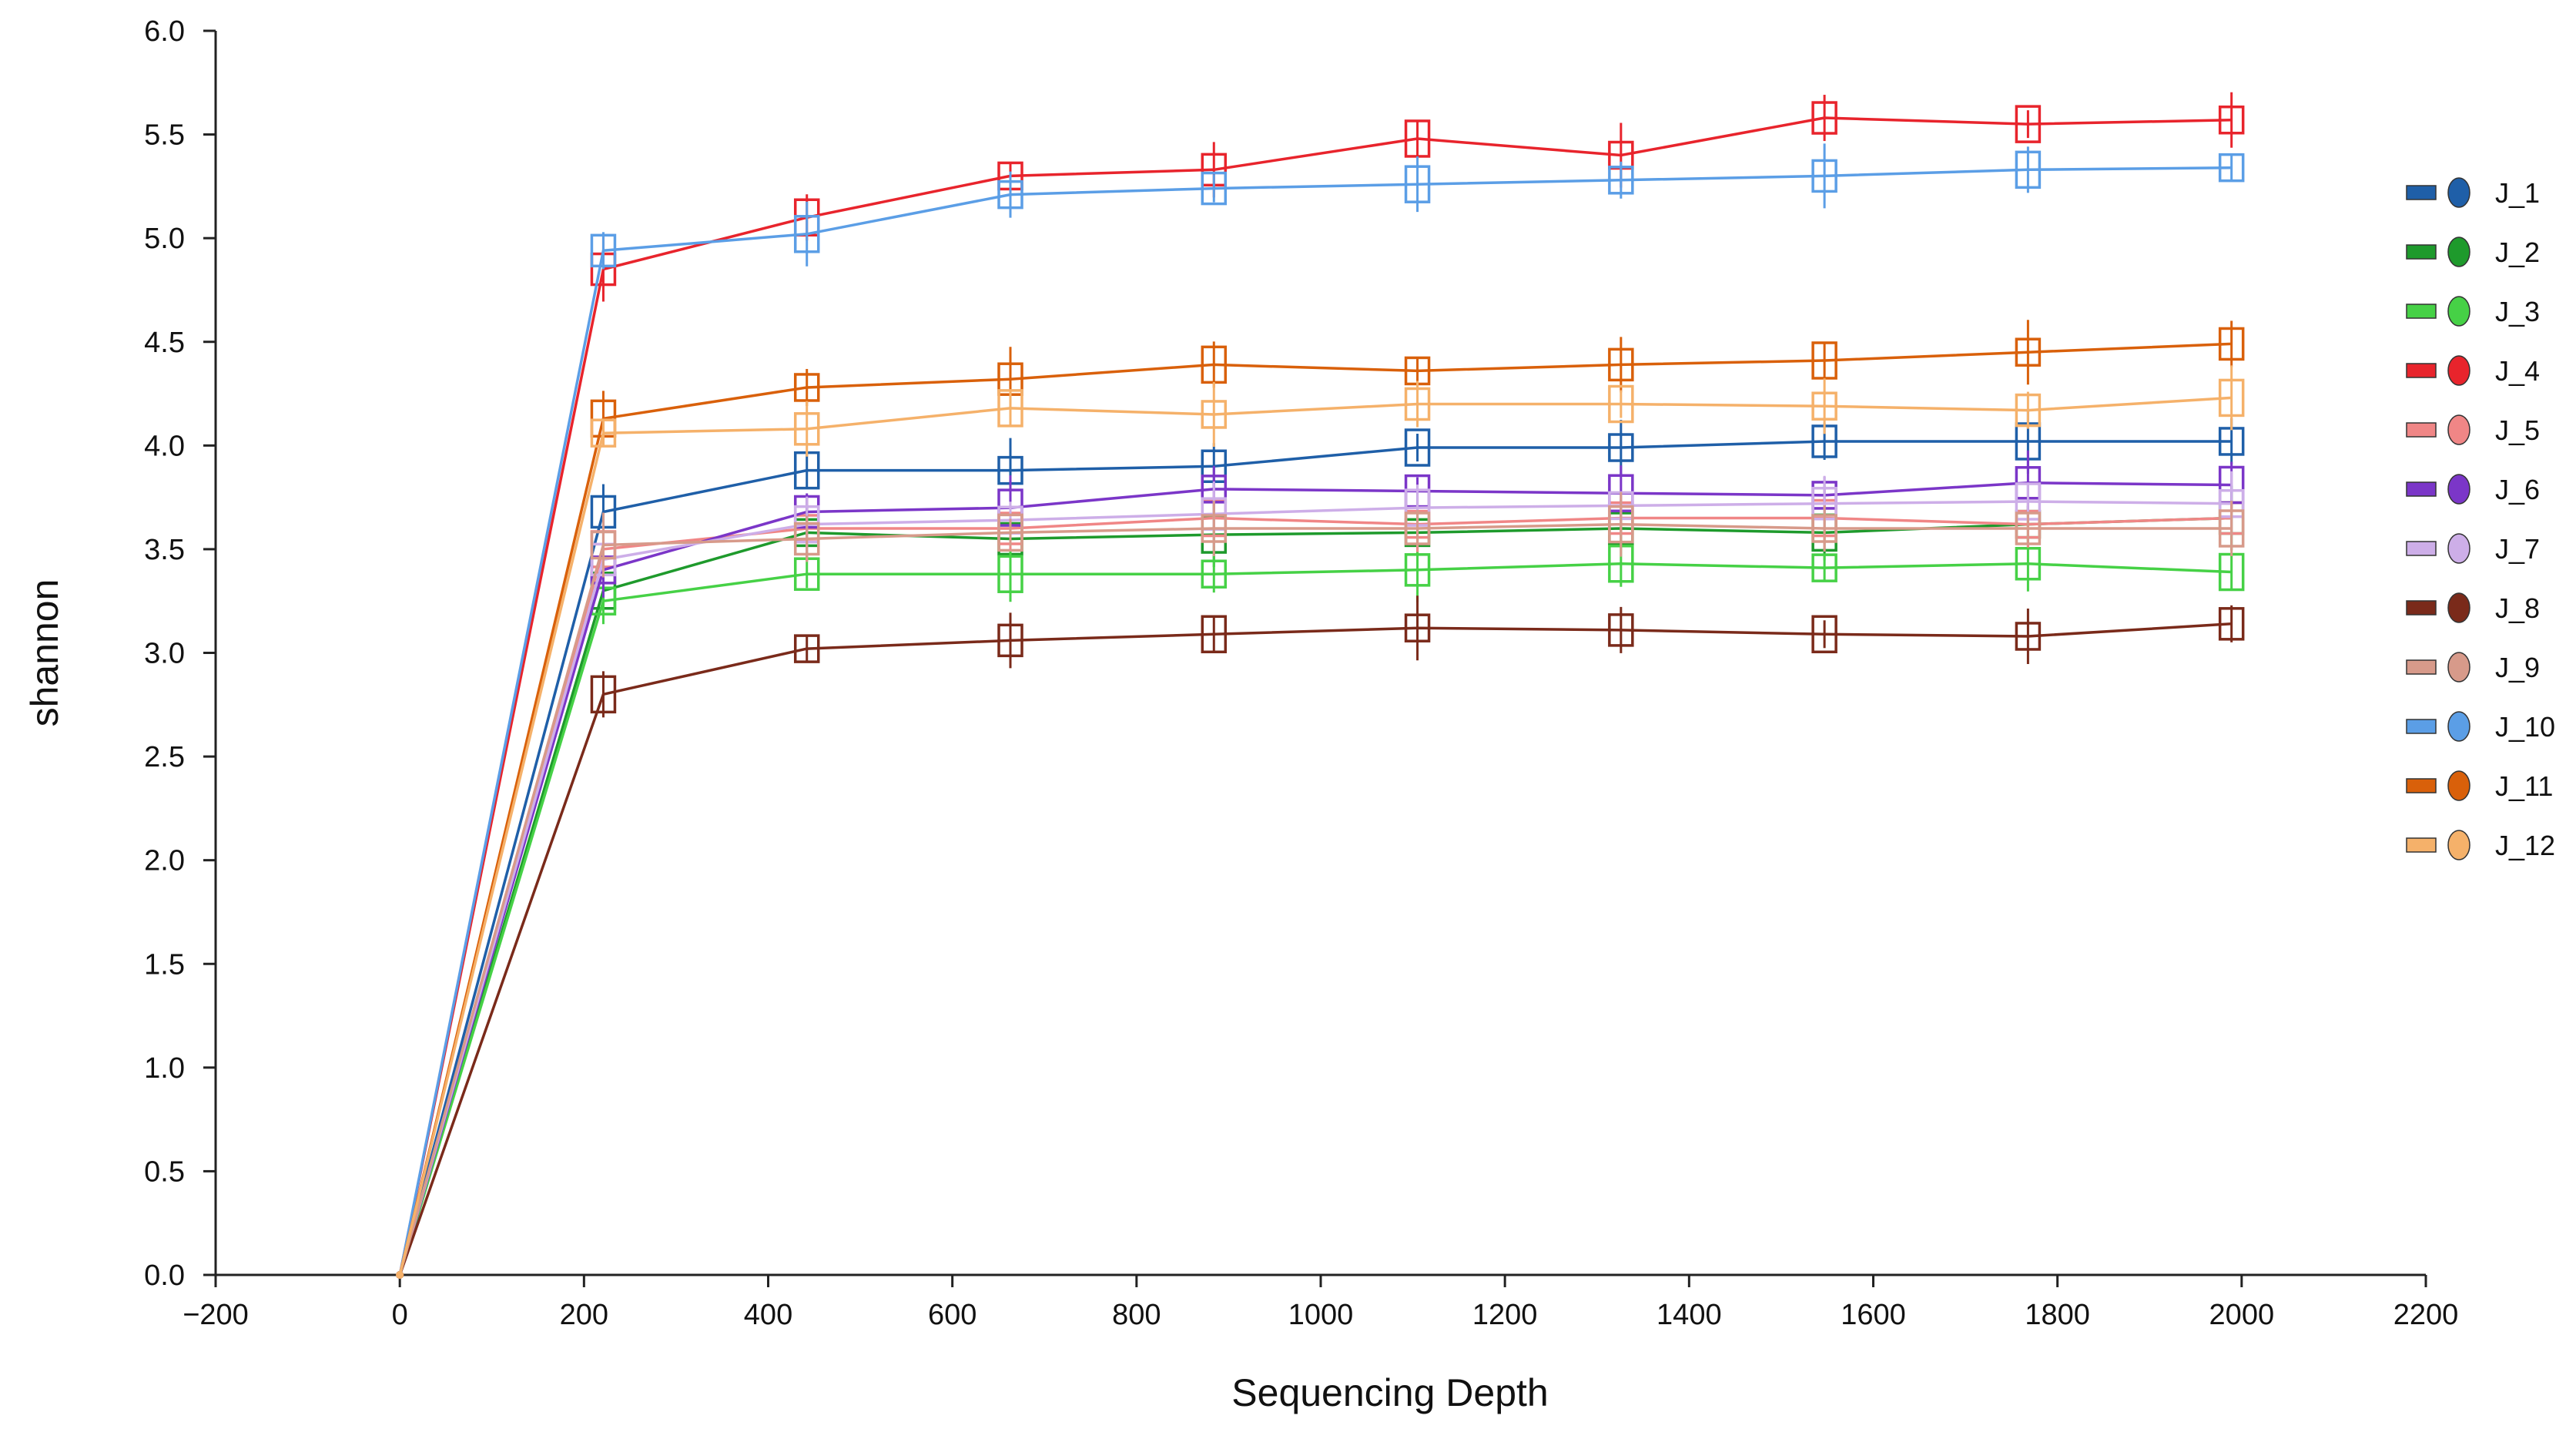 This screenshot has height=1439, width=2576. I want to click on legend-label: J_1, so click(2517, 193).